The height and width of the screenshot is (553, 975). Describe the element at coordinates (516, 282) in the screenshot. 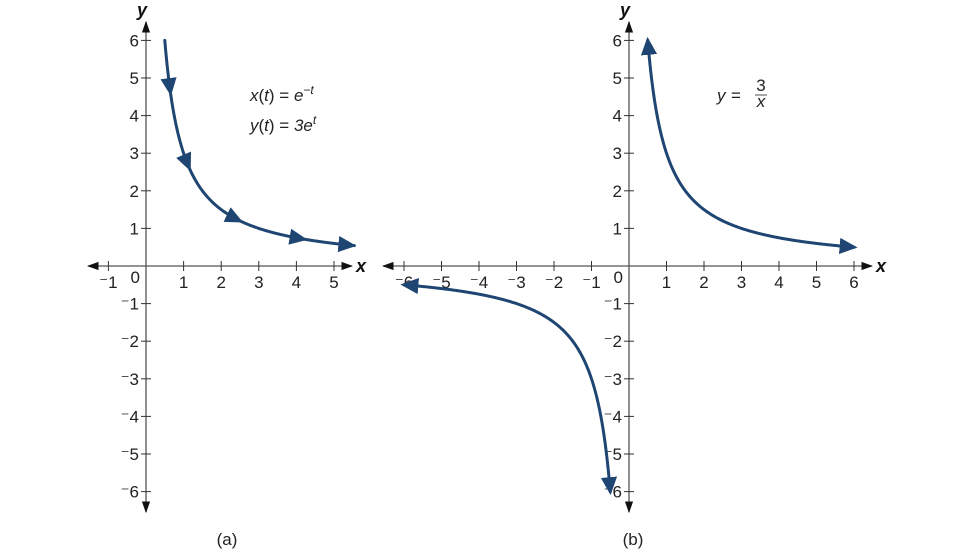

I see `x-tick-label: ⁻3` at that location.